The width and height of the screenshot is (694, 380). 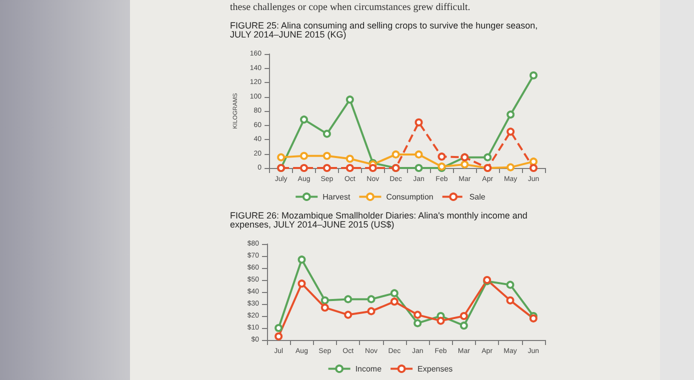 I want to click on chart-title: FIGURE 25: Alina consuming and selling crops to survive the hunger season, JULY 2014–JUNE 2015 (KG), so click(x=385, y=30).